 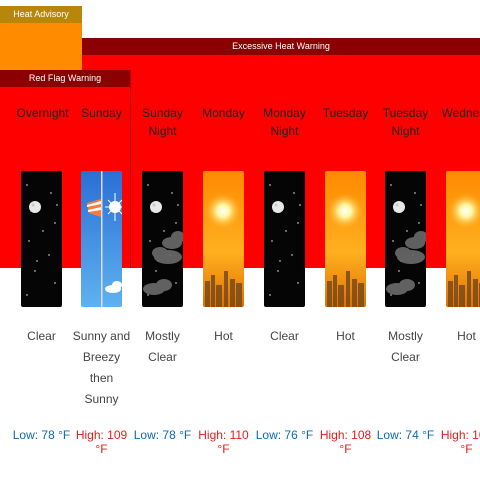 I want to click on period-name-line: Wednesday, so click(x=460, y=113).